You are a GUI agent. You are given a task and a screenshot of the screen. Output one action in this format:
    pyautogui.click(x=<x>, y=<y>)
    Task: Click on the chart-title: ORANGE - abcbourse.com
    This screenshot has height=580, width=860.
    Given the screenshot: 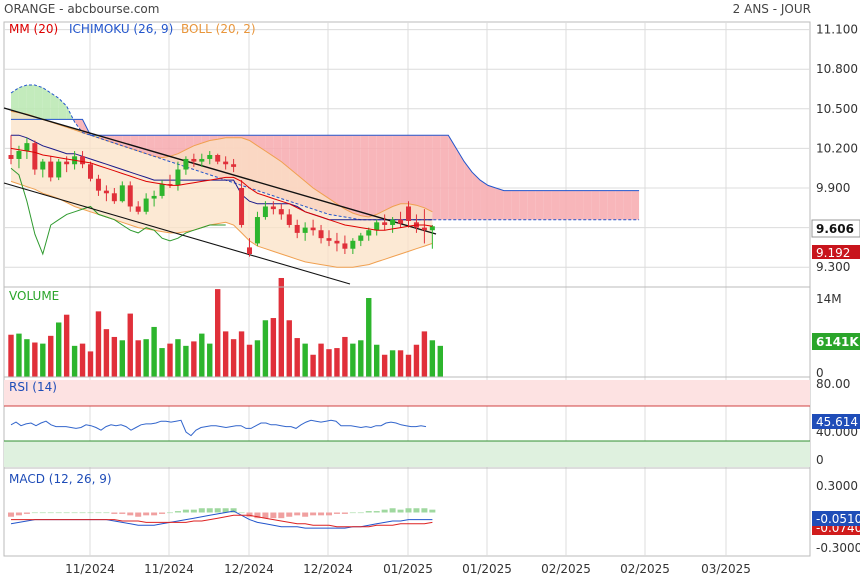 What is the action you would take?
    pyautogui.click(x=82, y=9)
    